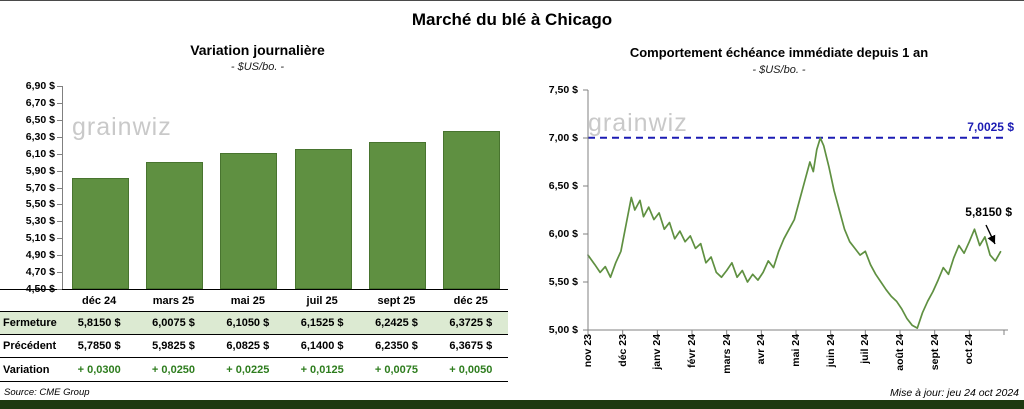  I want to click on bar-y-axis-tick-label: 5,50 $, so click(40, 204).